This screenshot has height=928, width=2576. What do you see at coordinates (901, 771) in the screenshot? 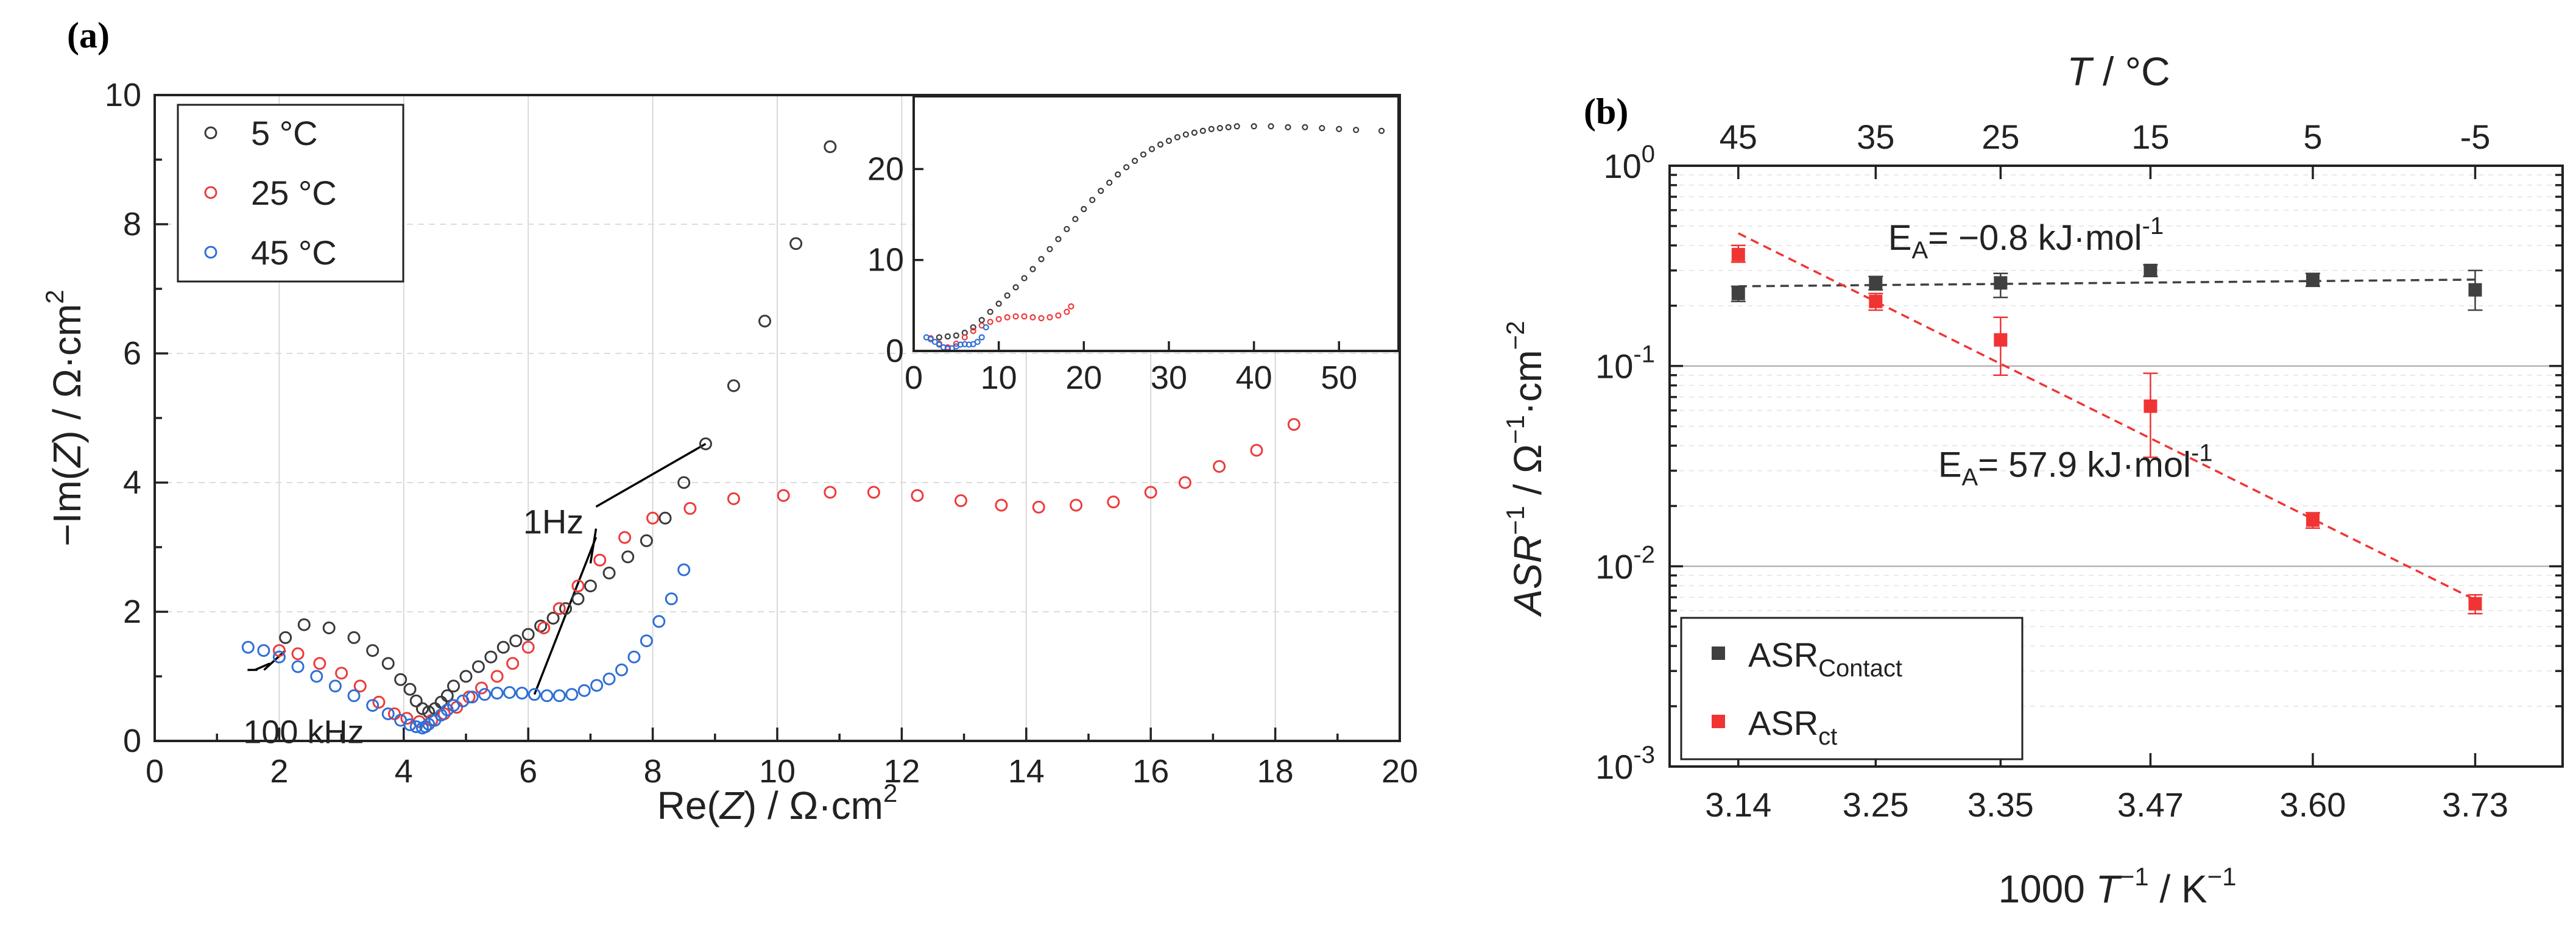
I see `a-x-tick-label: 12` at bounding box center [901, 771].